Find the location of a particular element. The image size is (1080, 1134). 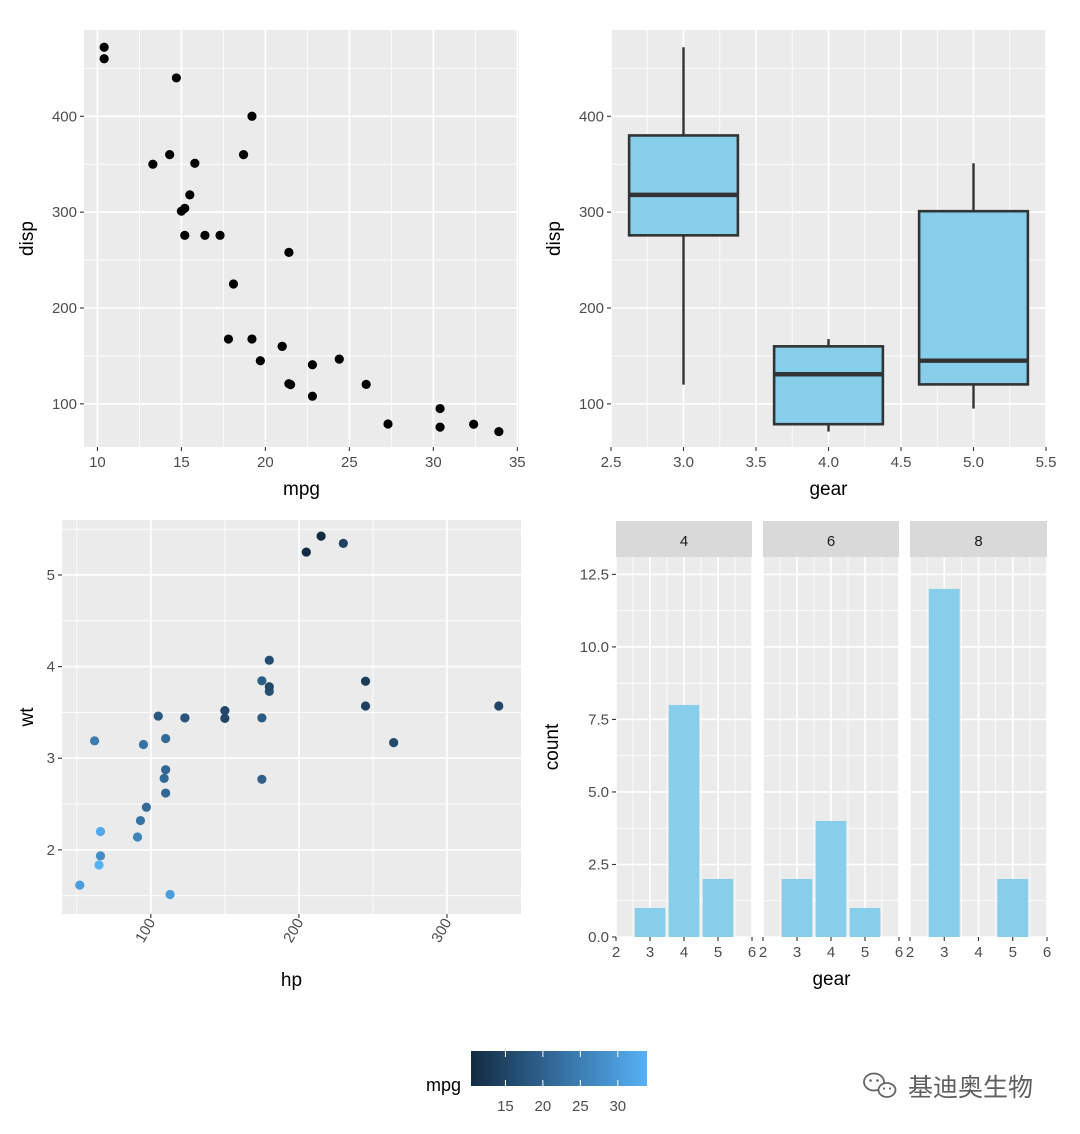

facet-4: 0.0 2.5 5.0 7.5 10.0 12.5 2 3 4 5 6 4 is located at coordinates (668, 741).